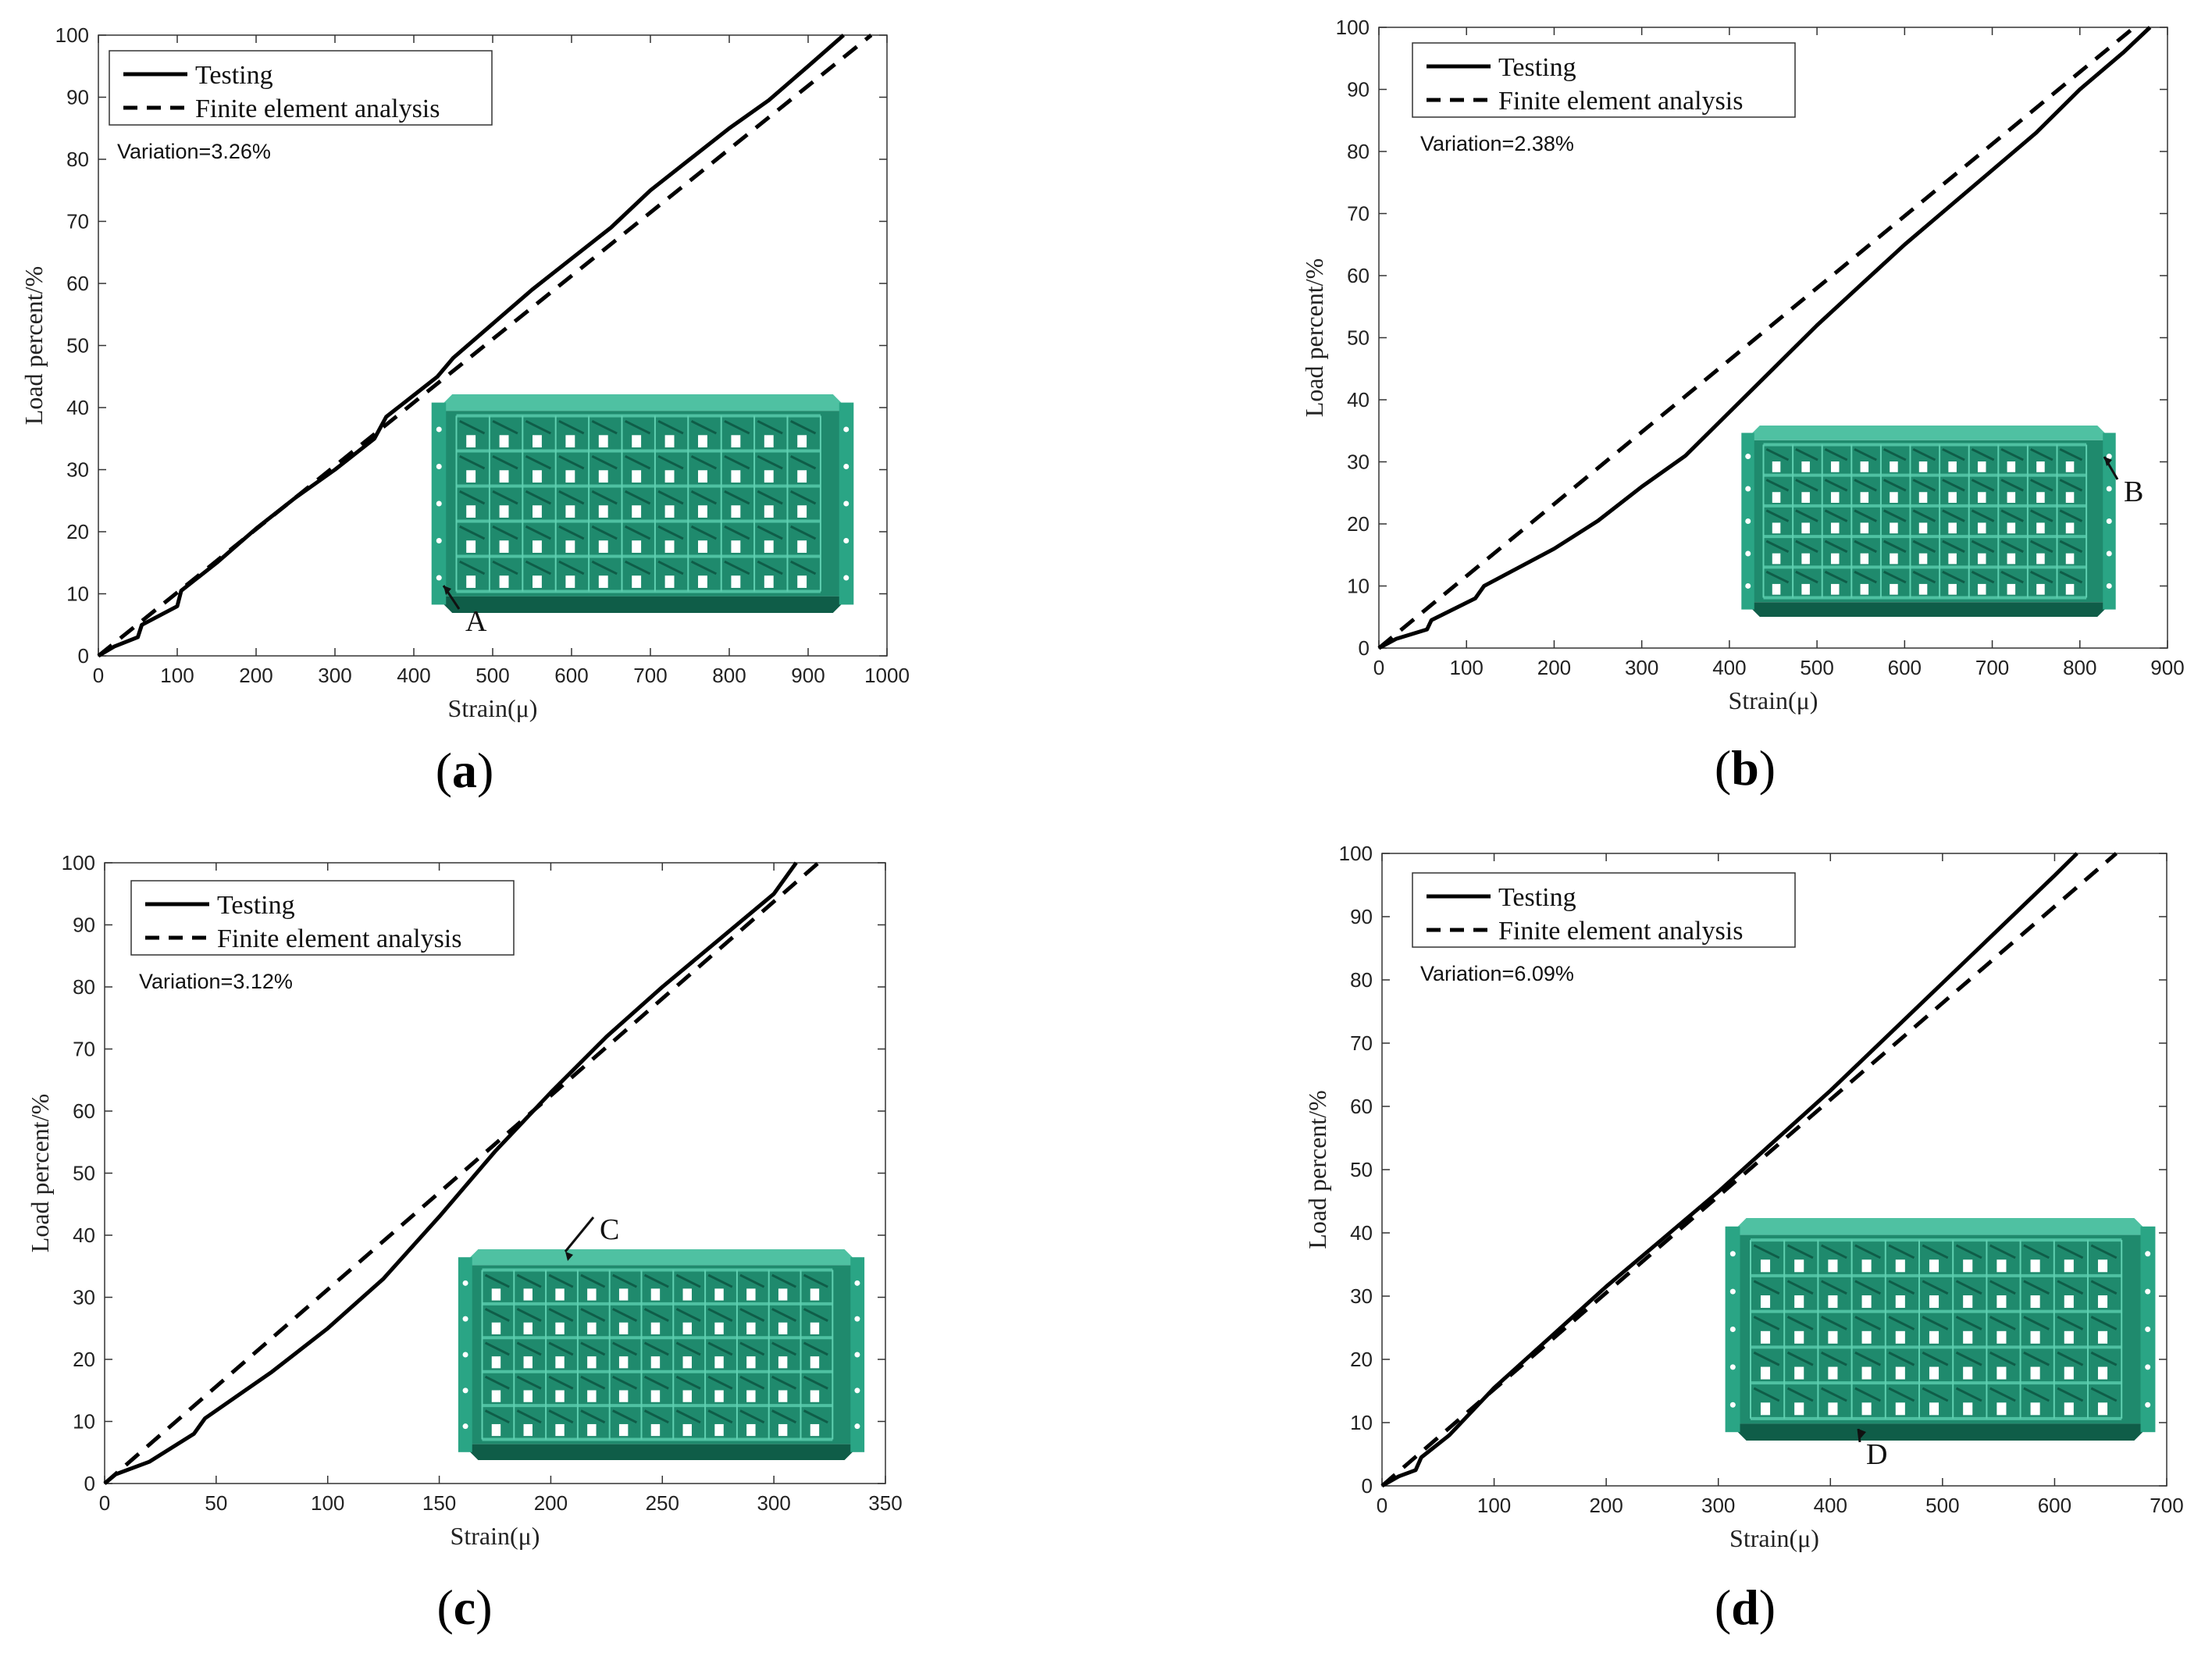 The height and width of the screenshot is (1667, 2212). I want to click on y-tick-label: 40, so click(1362, 1233).